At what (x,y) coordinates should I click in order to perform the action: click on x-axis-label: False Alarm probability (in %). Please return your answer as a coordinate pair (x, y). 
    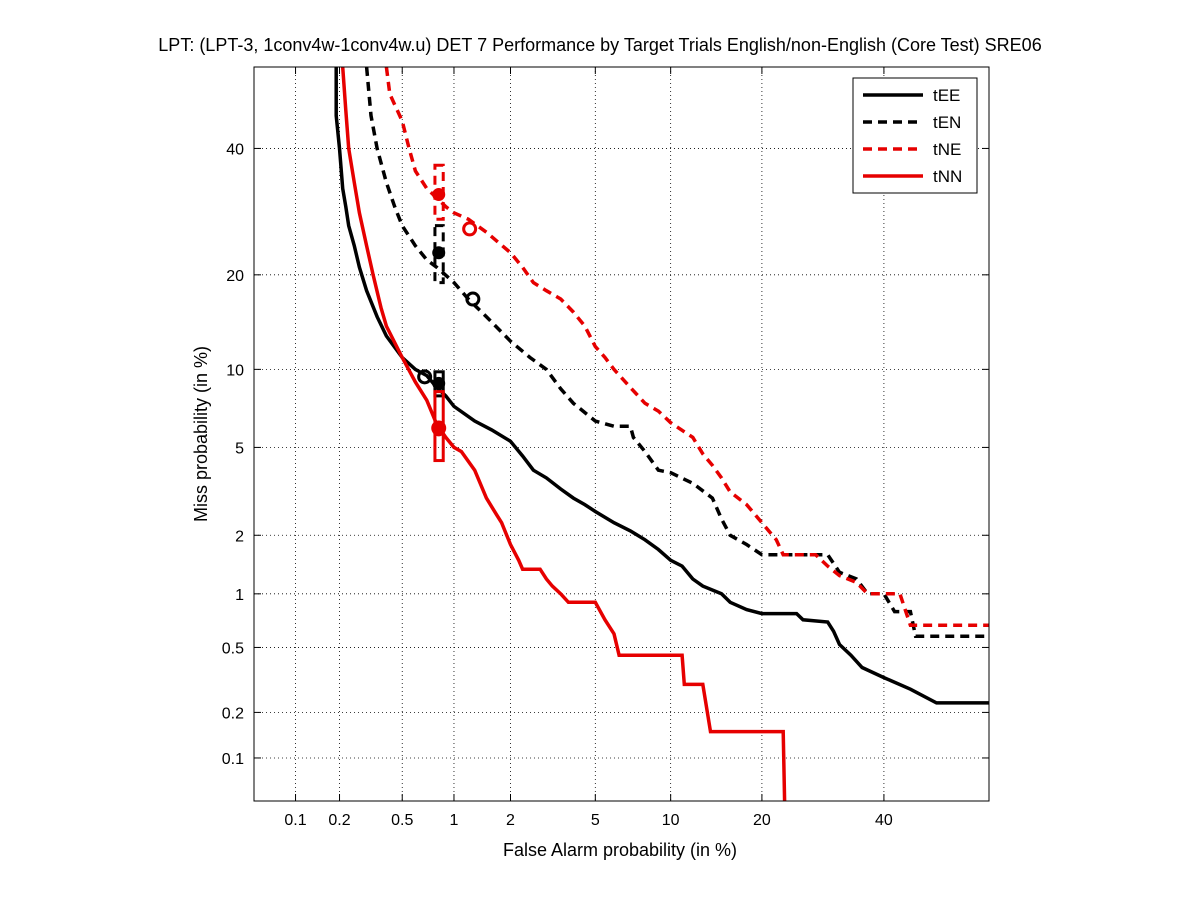
    Looking at the image, I should click on (620, 850).